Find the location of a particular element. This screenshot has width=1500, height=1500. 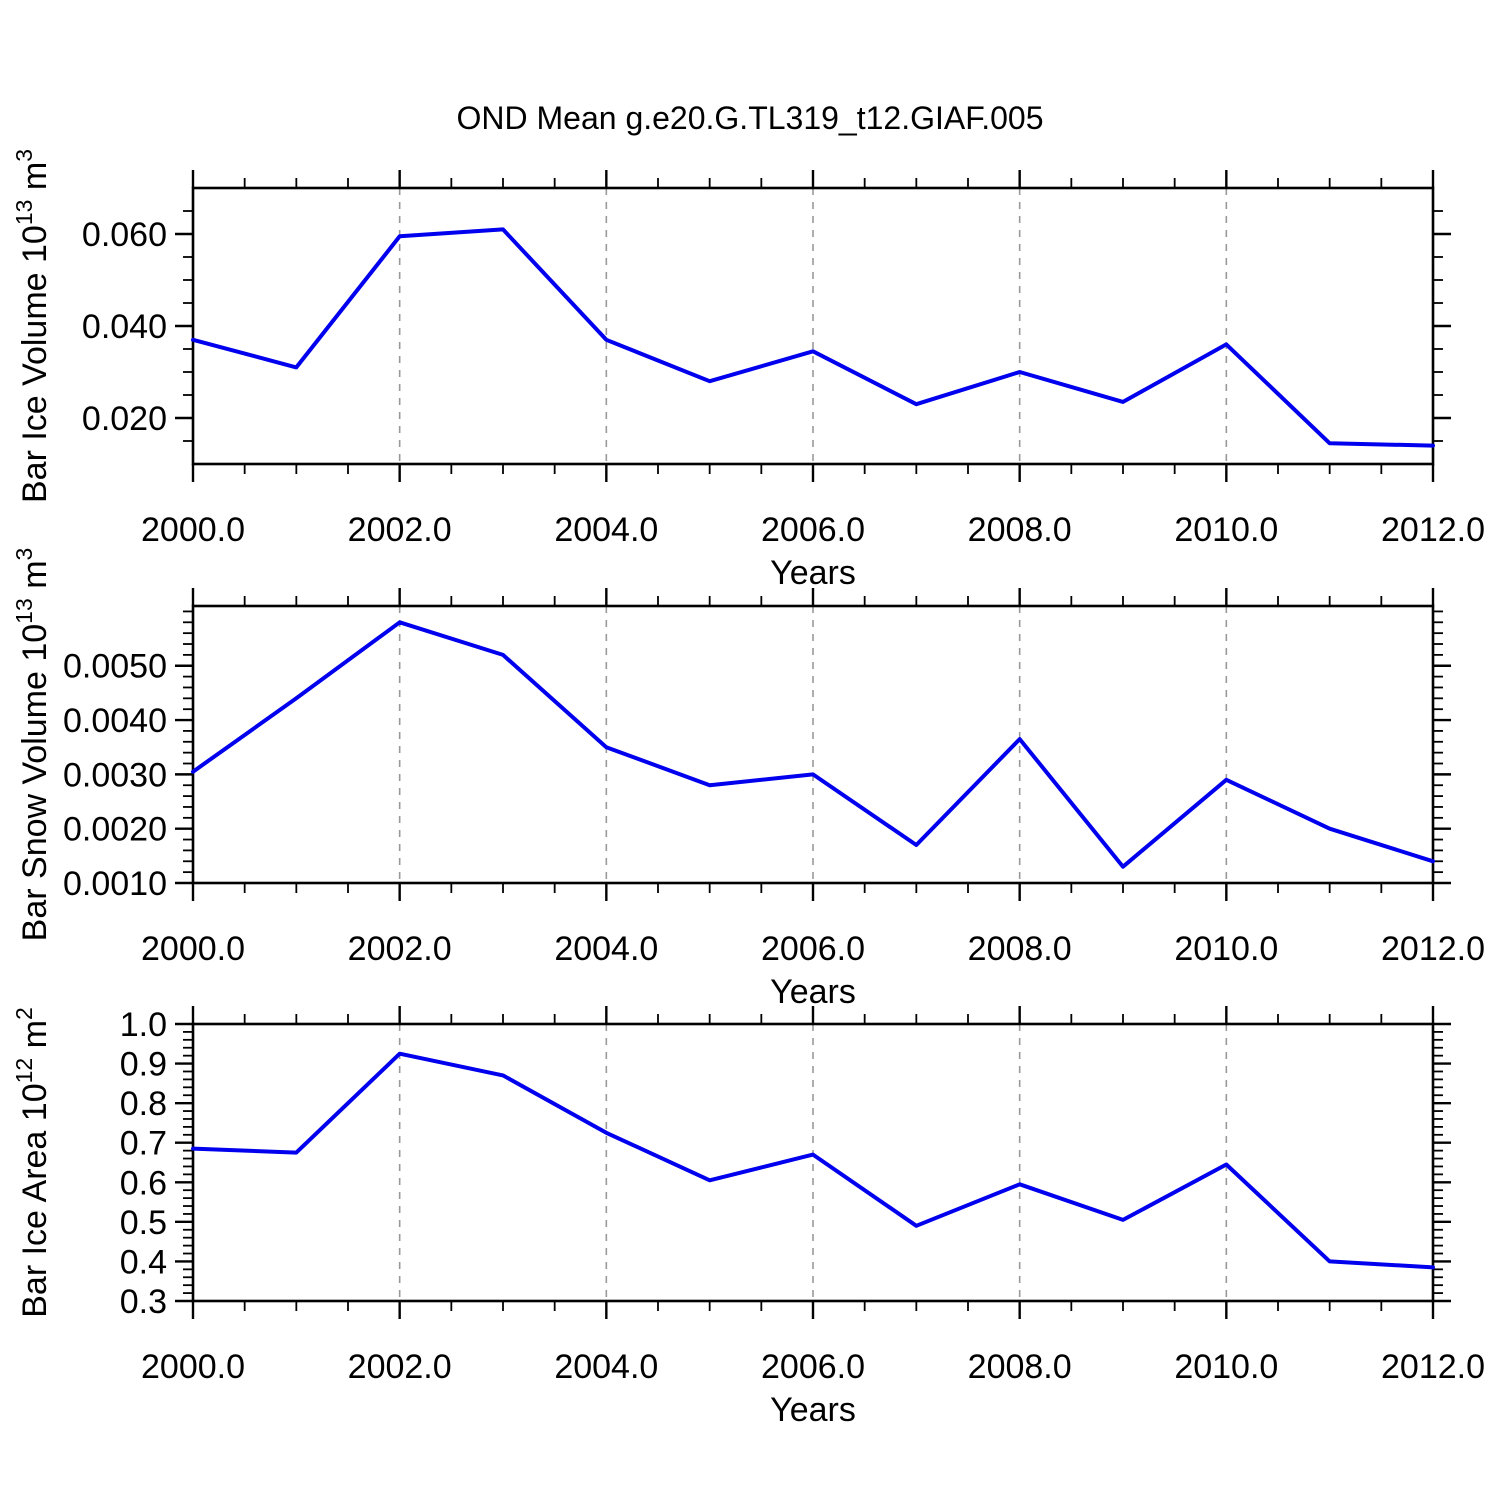

y-tick-label: 0.7 is located at coordinates (143, 1144).